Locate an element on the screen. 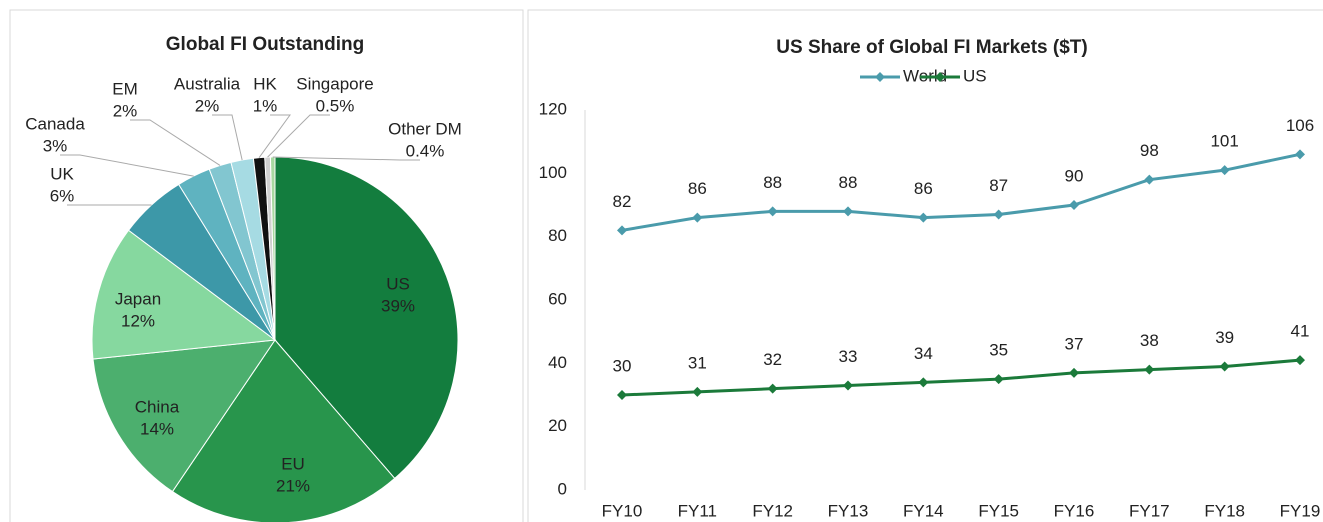 The height and width of the screenshot is (522, 1323). data-label: 106 is located at coordinates (1300, 125).